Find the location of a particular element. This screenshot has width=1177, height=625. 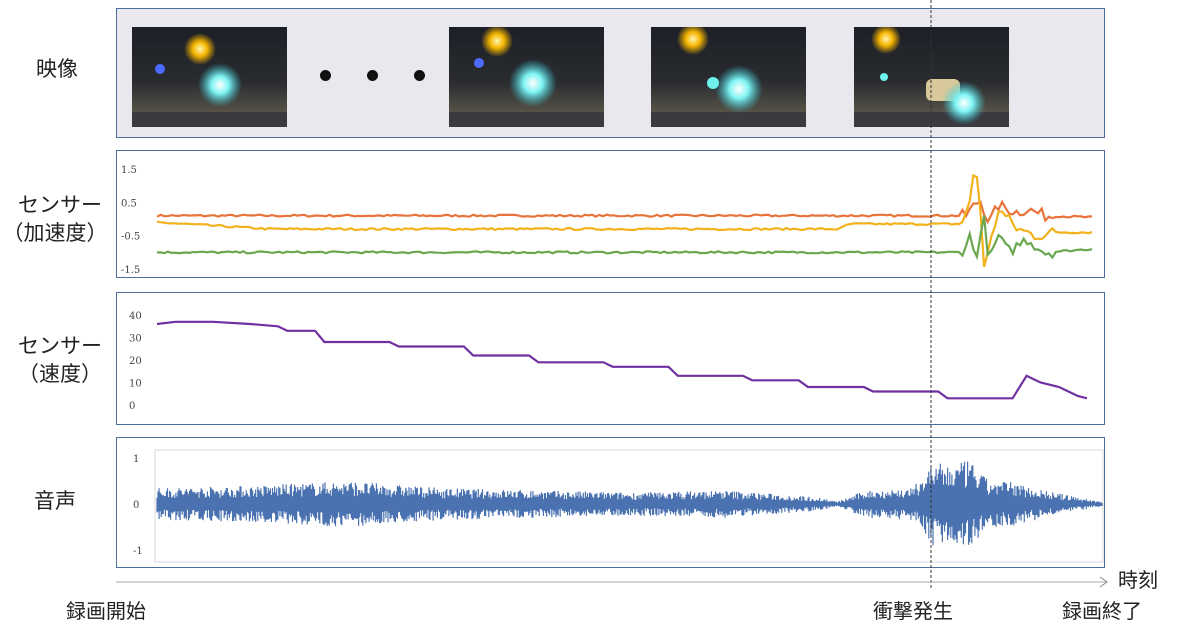

row-label-speed: センサー （速度） is located at coordinates (60, 360).